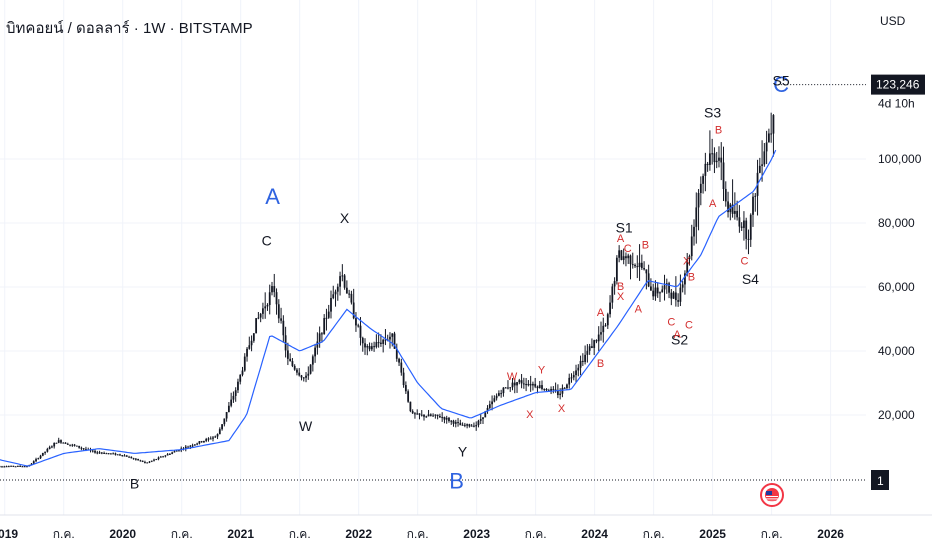  Describe the element at coordinates (463, 452) in the screenshot. I see `wave-label-label: Y` at that location.